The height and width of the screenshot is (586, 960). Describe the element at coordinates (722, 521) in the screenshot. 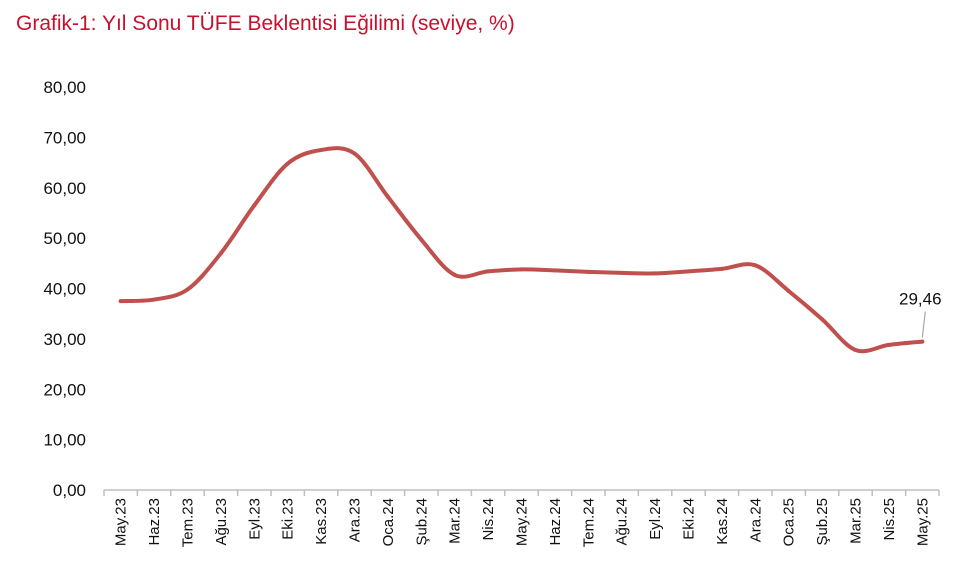

I see `x-tick-label: Kas.24` at that location.